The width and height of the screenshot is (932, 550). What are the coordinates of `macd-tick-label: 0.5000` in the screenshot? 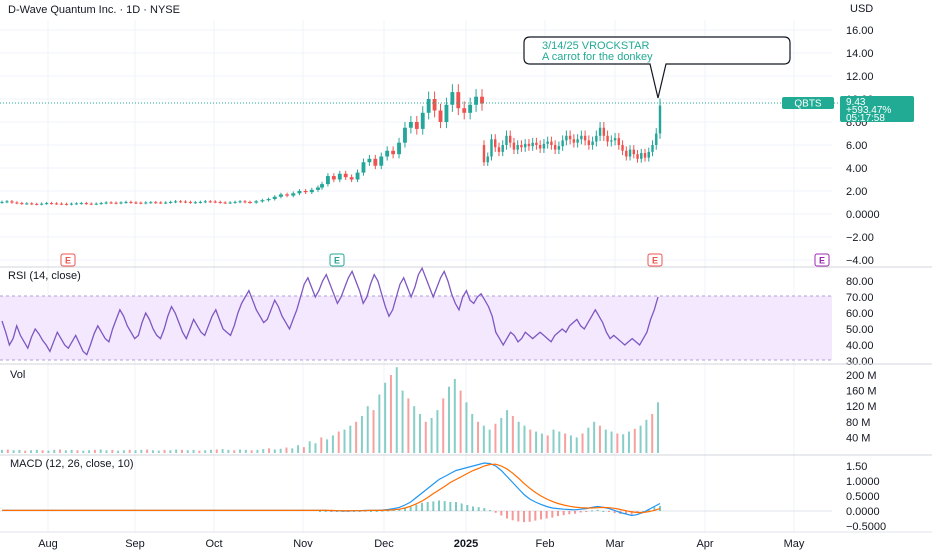 It's located at (863, 497).